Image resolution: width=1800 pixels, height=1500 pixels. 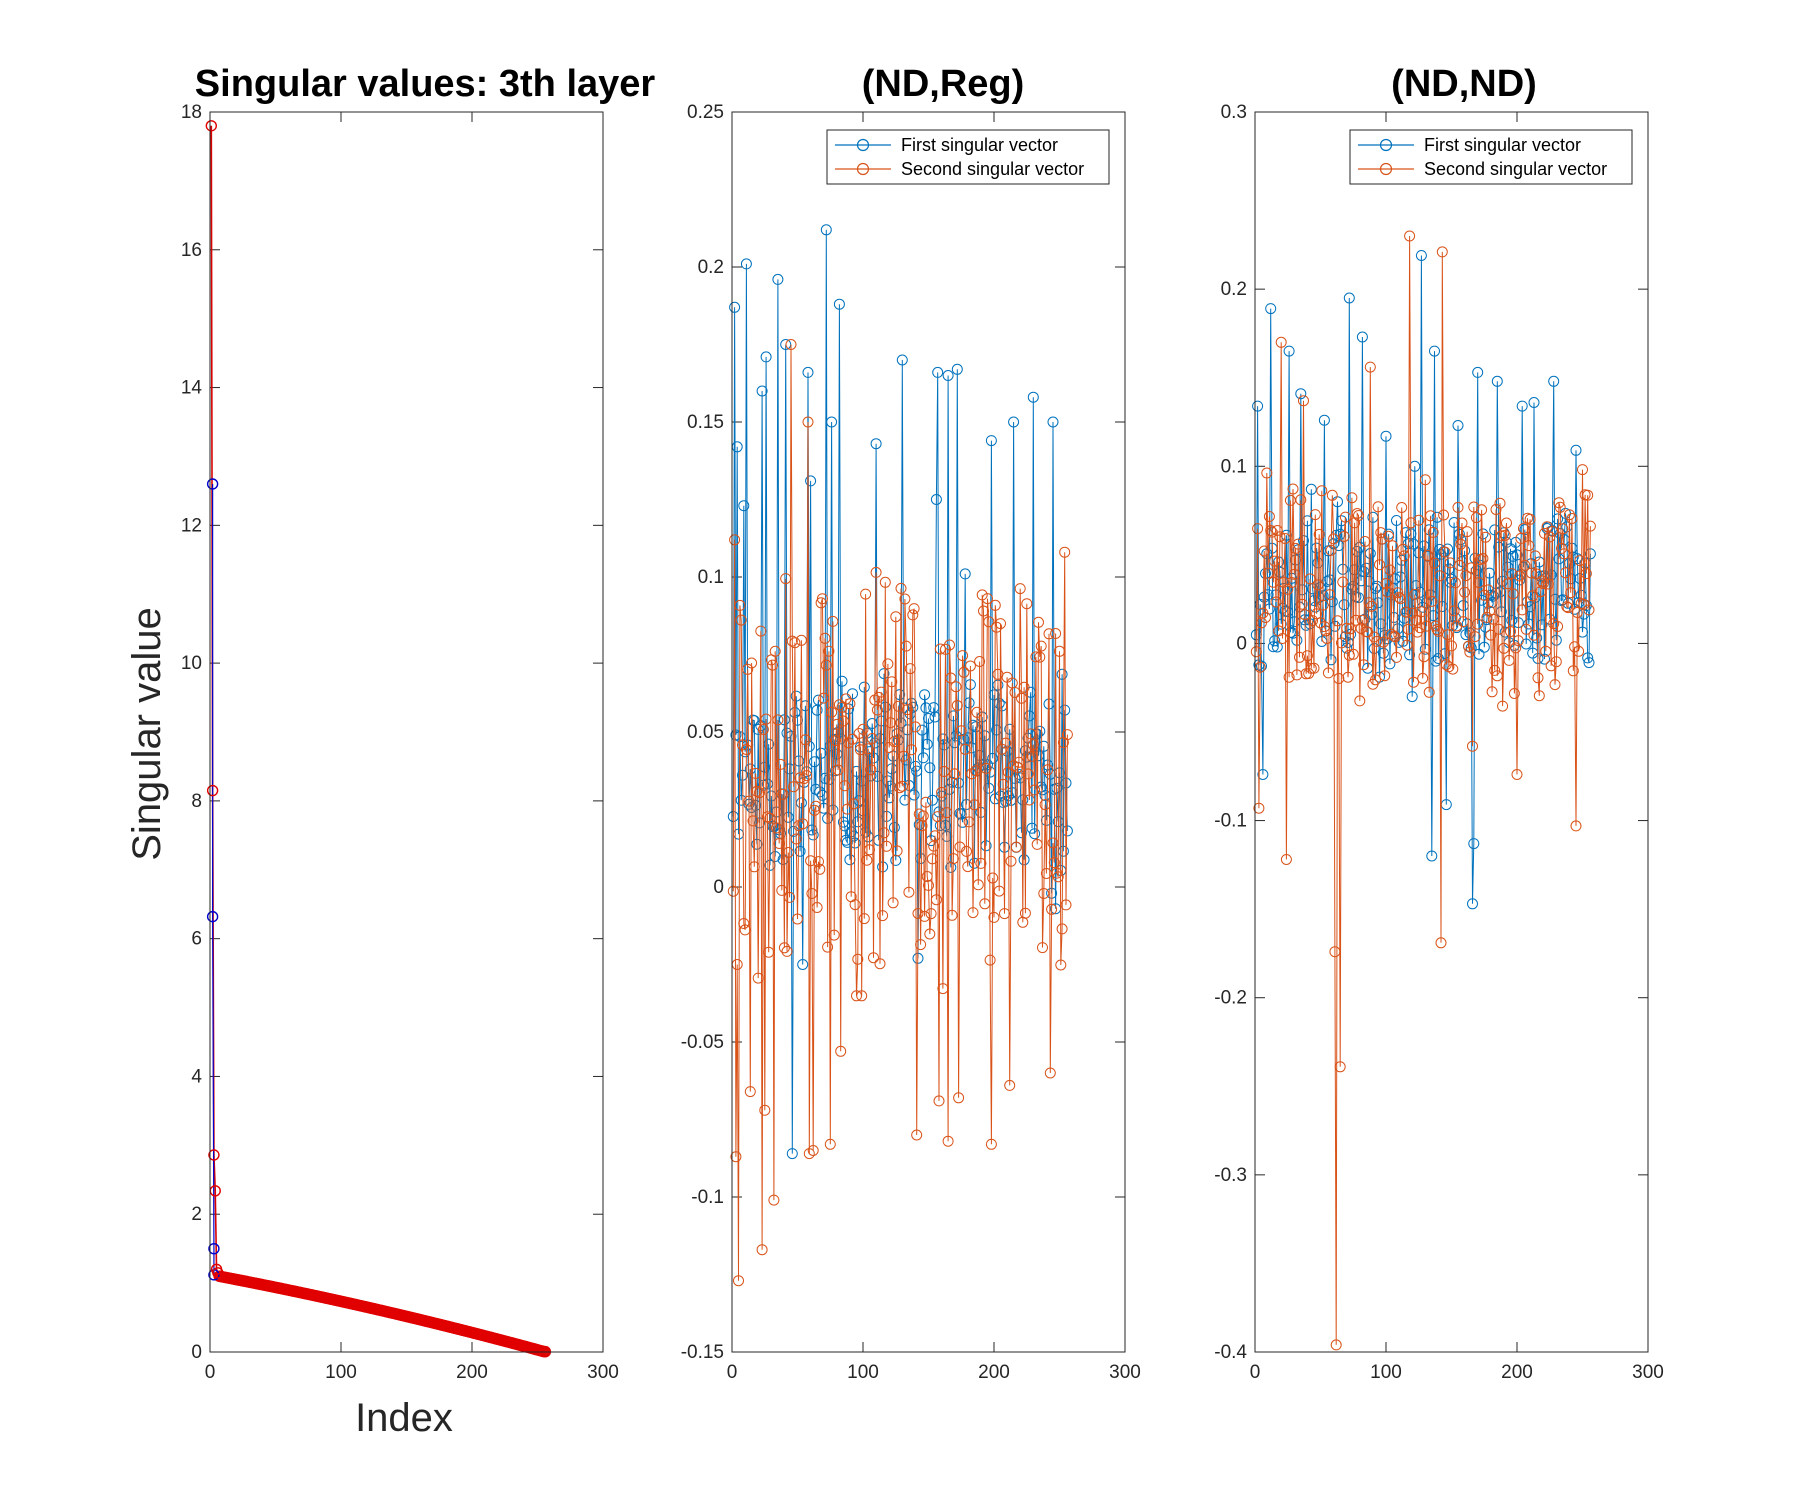 I want to click on x-tick-label: 300, so click(x=603, y=1372).